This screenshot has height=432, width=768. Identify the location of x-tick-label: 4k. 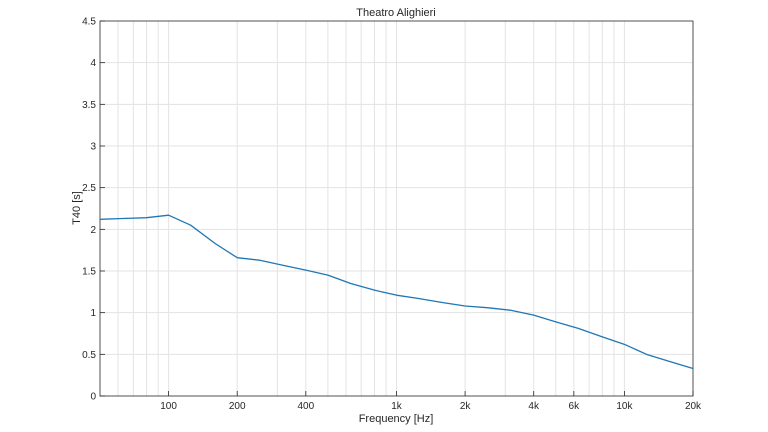
(534, 406).